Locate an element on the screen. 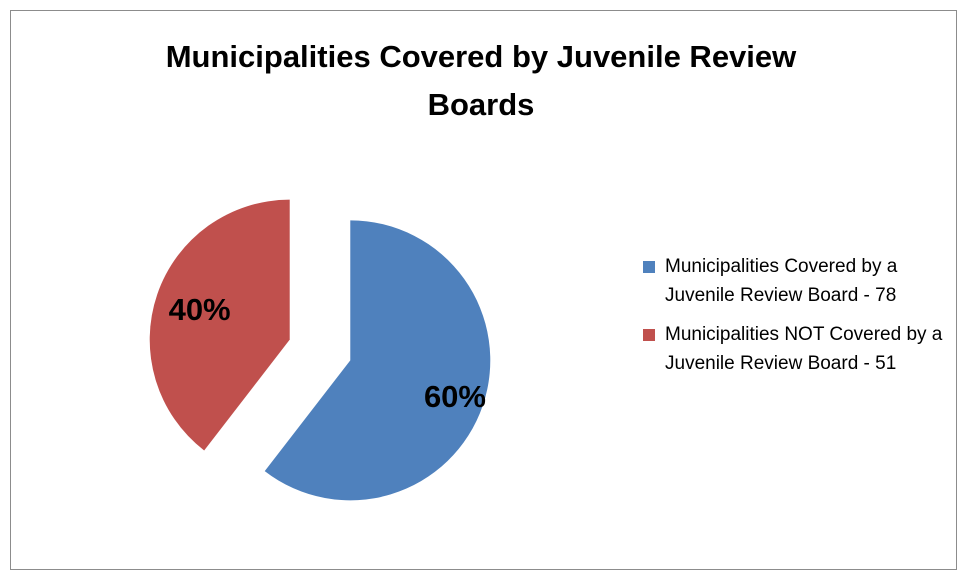 This screenshot has height=582, width=969. data-label-covered: 60% is located at coordinates (455, 396).